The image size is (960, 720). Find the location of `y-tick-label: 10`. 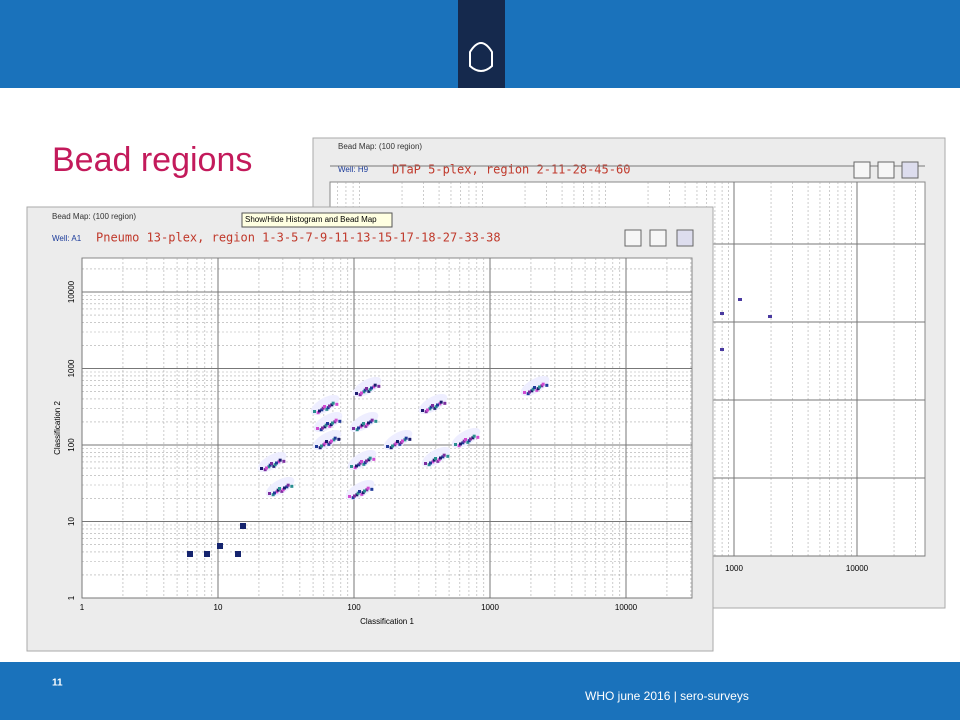

y-tick-label: 10 is located at coordinates (71, 521).